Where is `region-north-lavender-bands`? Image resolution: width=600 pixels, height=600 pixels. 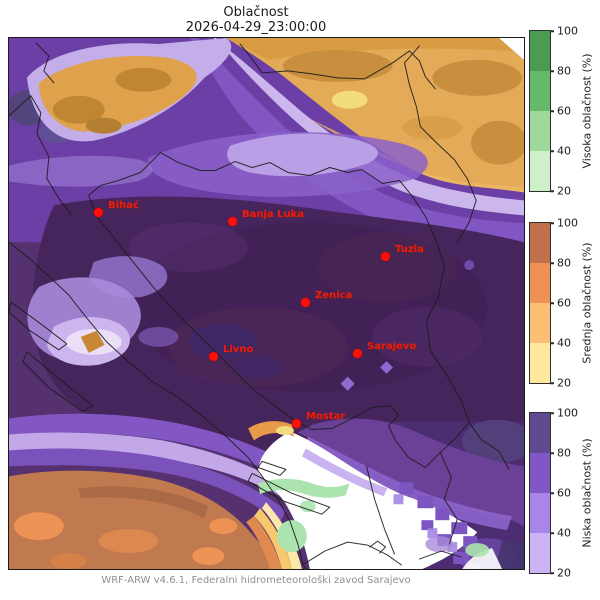
region-north-lavender-bands is located at coordinates (218, 164).